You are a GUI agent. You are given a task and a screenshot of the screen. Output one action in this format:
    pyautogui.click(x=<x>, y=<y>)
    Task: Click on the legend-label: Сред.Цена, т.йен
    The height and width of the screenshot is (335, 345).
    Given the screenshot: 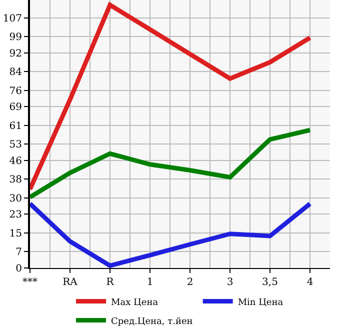 What is the action you would take?
    pyautogui.click(x=152, y=321)
    